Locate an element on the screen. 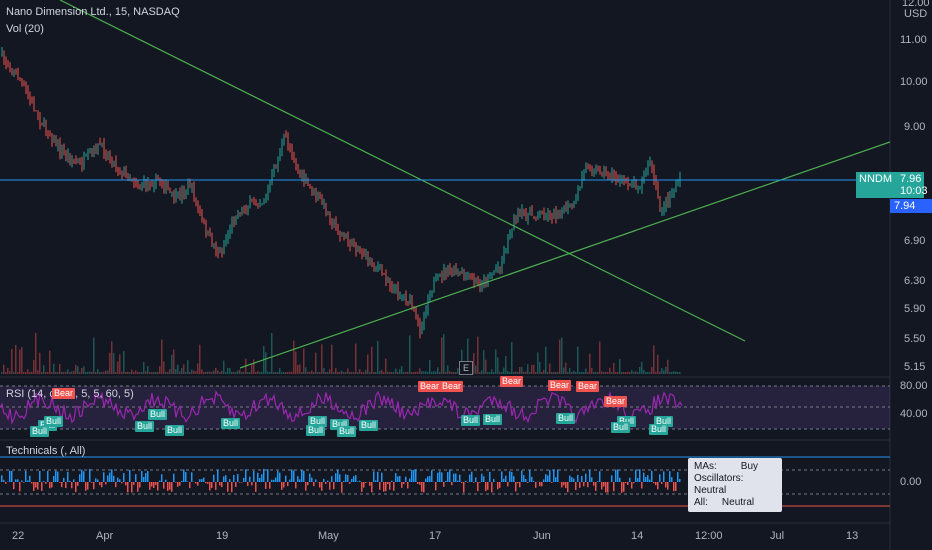 This screenshot has height=550, width=932. rsi-bear-tag: Bear is located at coordinates (64, 393).